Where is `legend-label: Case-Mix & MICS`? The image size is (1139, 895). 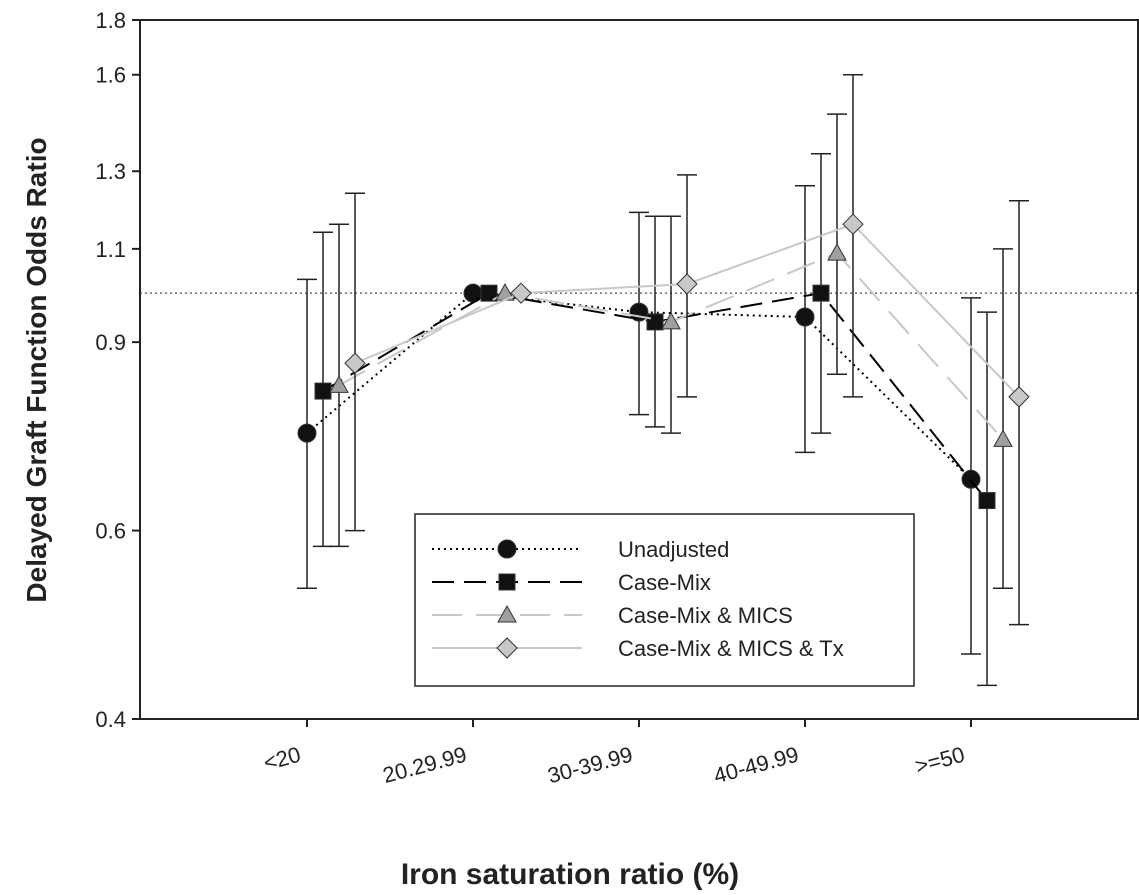 legend-label: Case-Mix & MICS is located at coordinates (705, 615).